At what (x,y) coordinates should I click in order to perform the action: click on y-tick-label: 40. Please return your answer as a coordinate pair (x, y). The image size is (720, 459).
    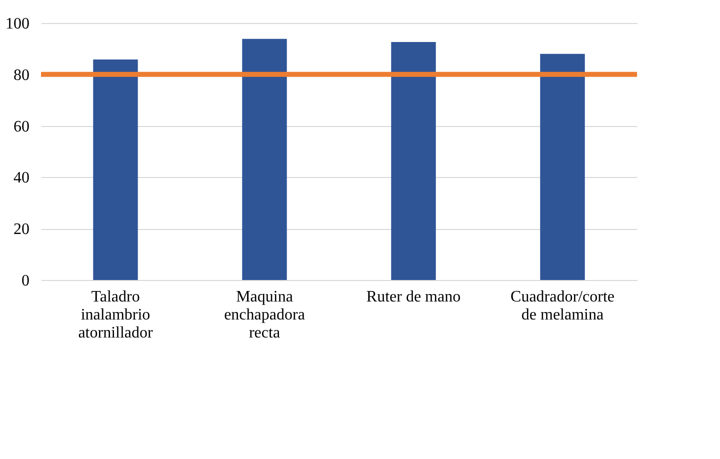
    Looking at the image, I should click on (22, 178).